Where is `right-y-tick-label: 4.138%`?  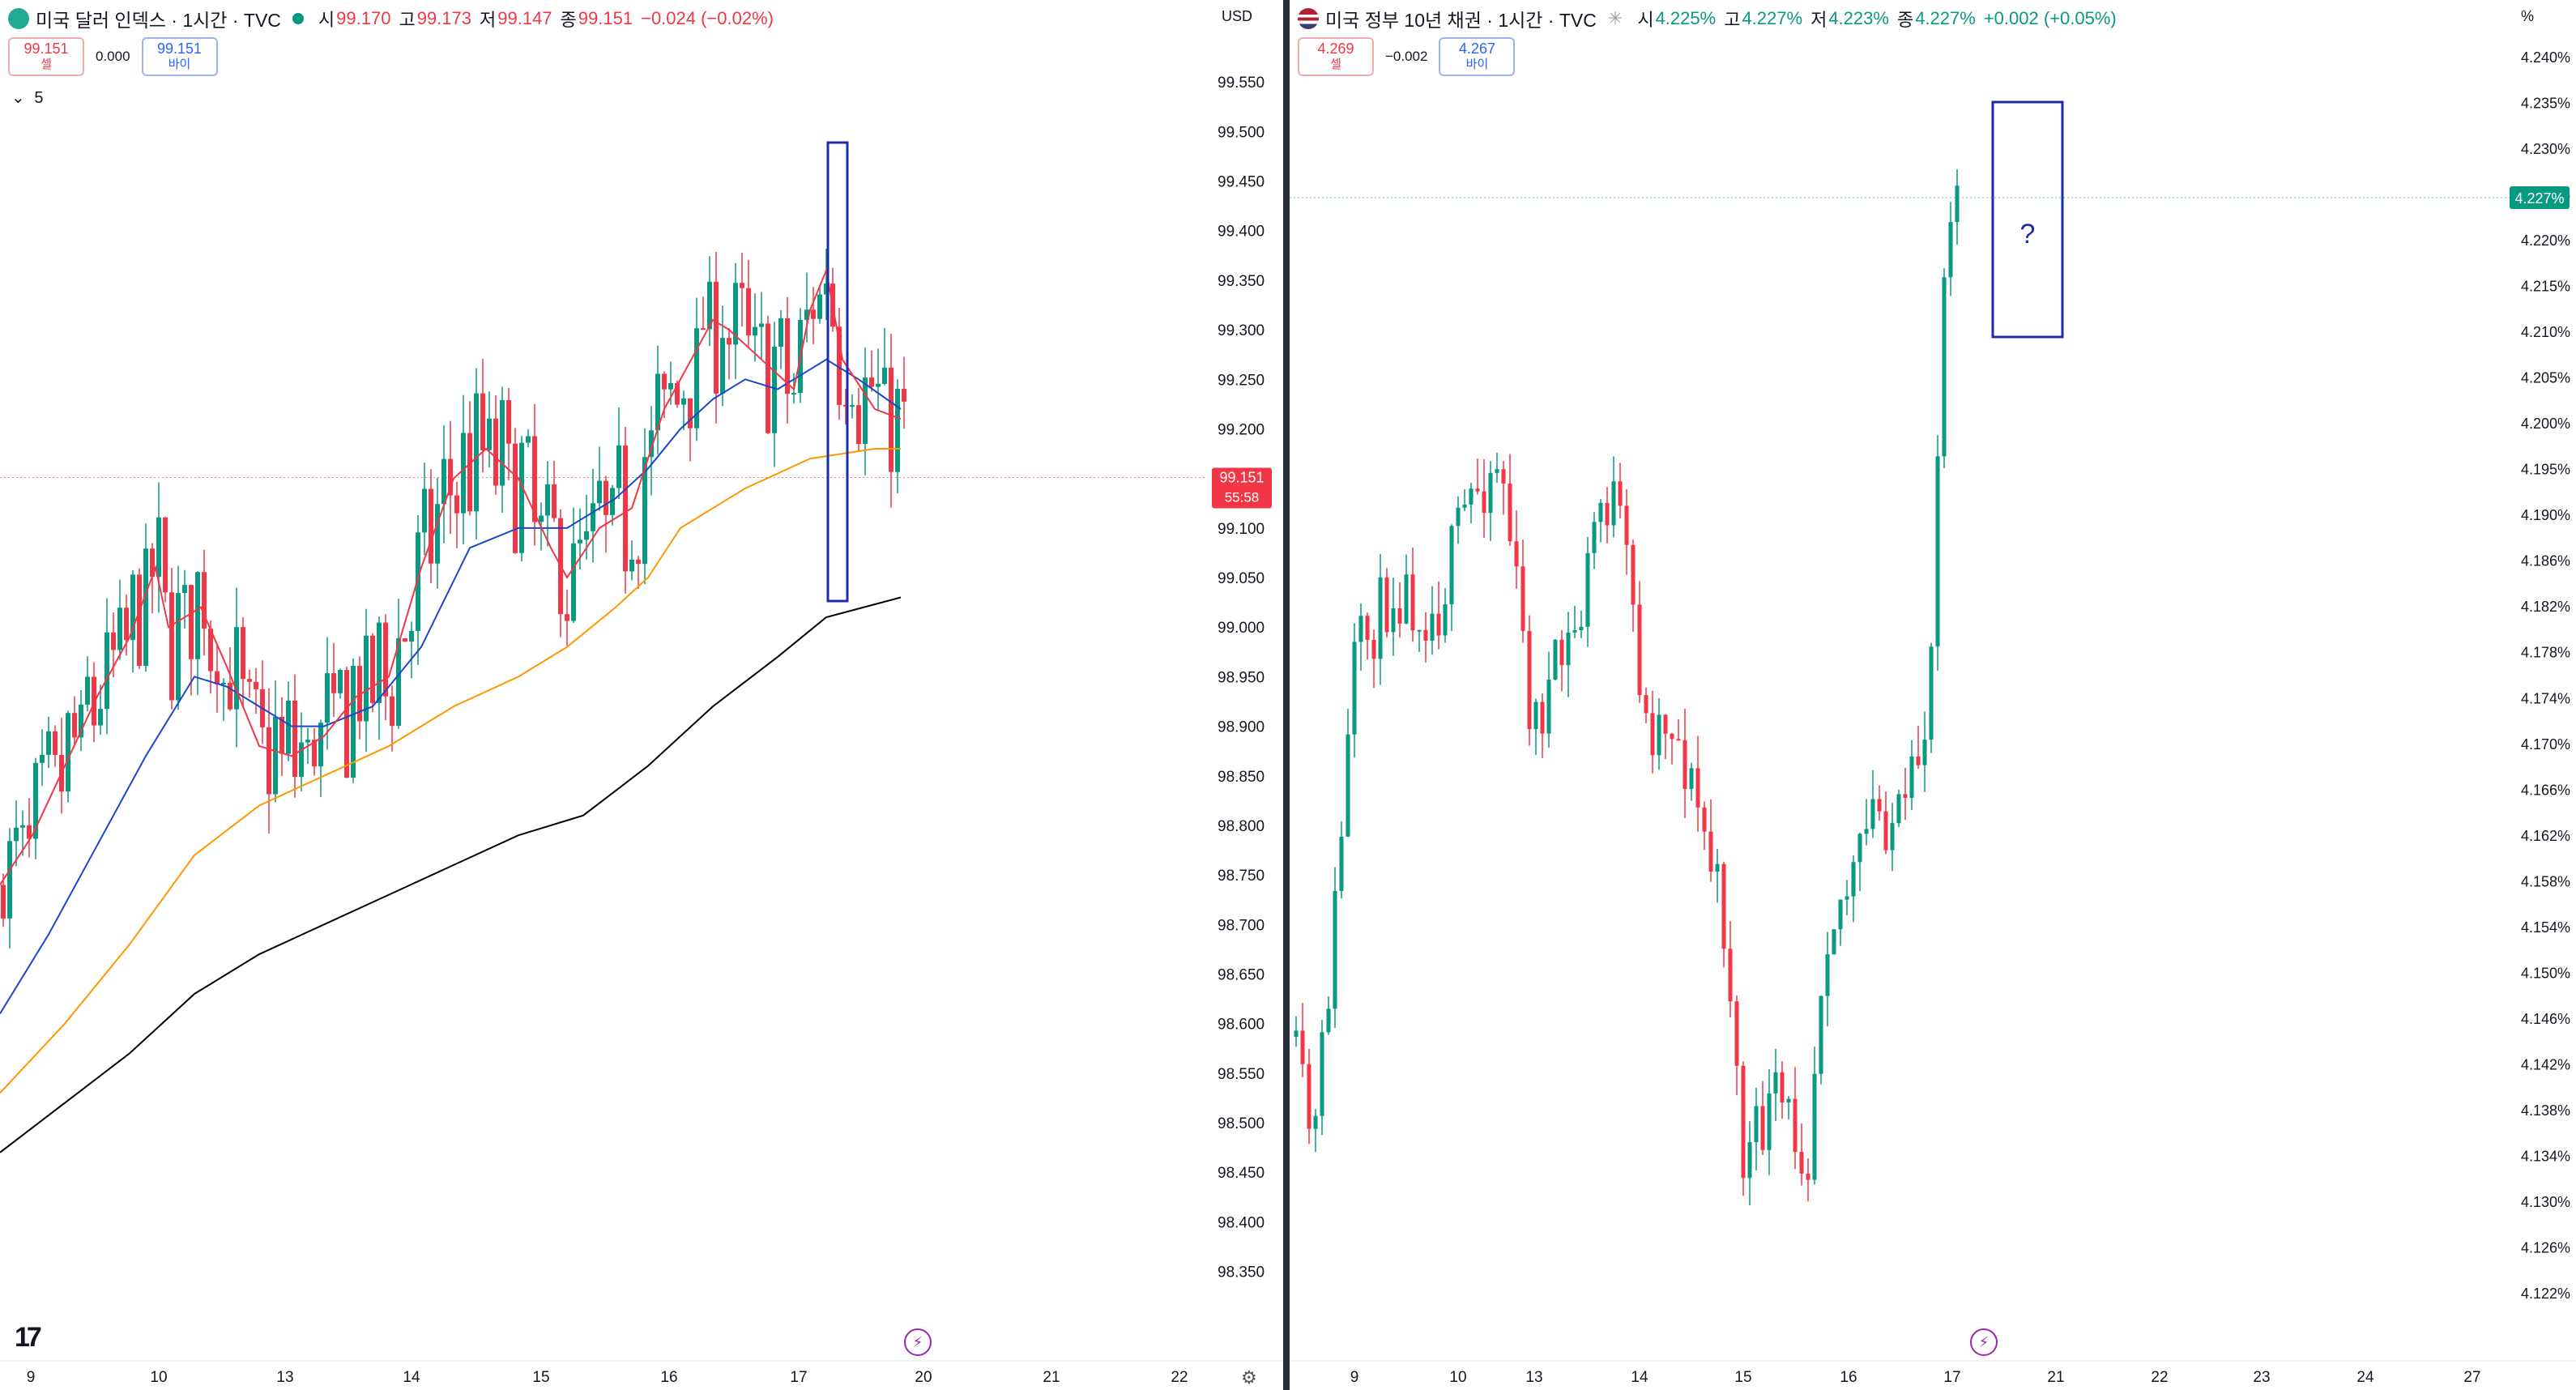 right-y-tick-label: 4.138% is located at coordinates (2545, 1111).